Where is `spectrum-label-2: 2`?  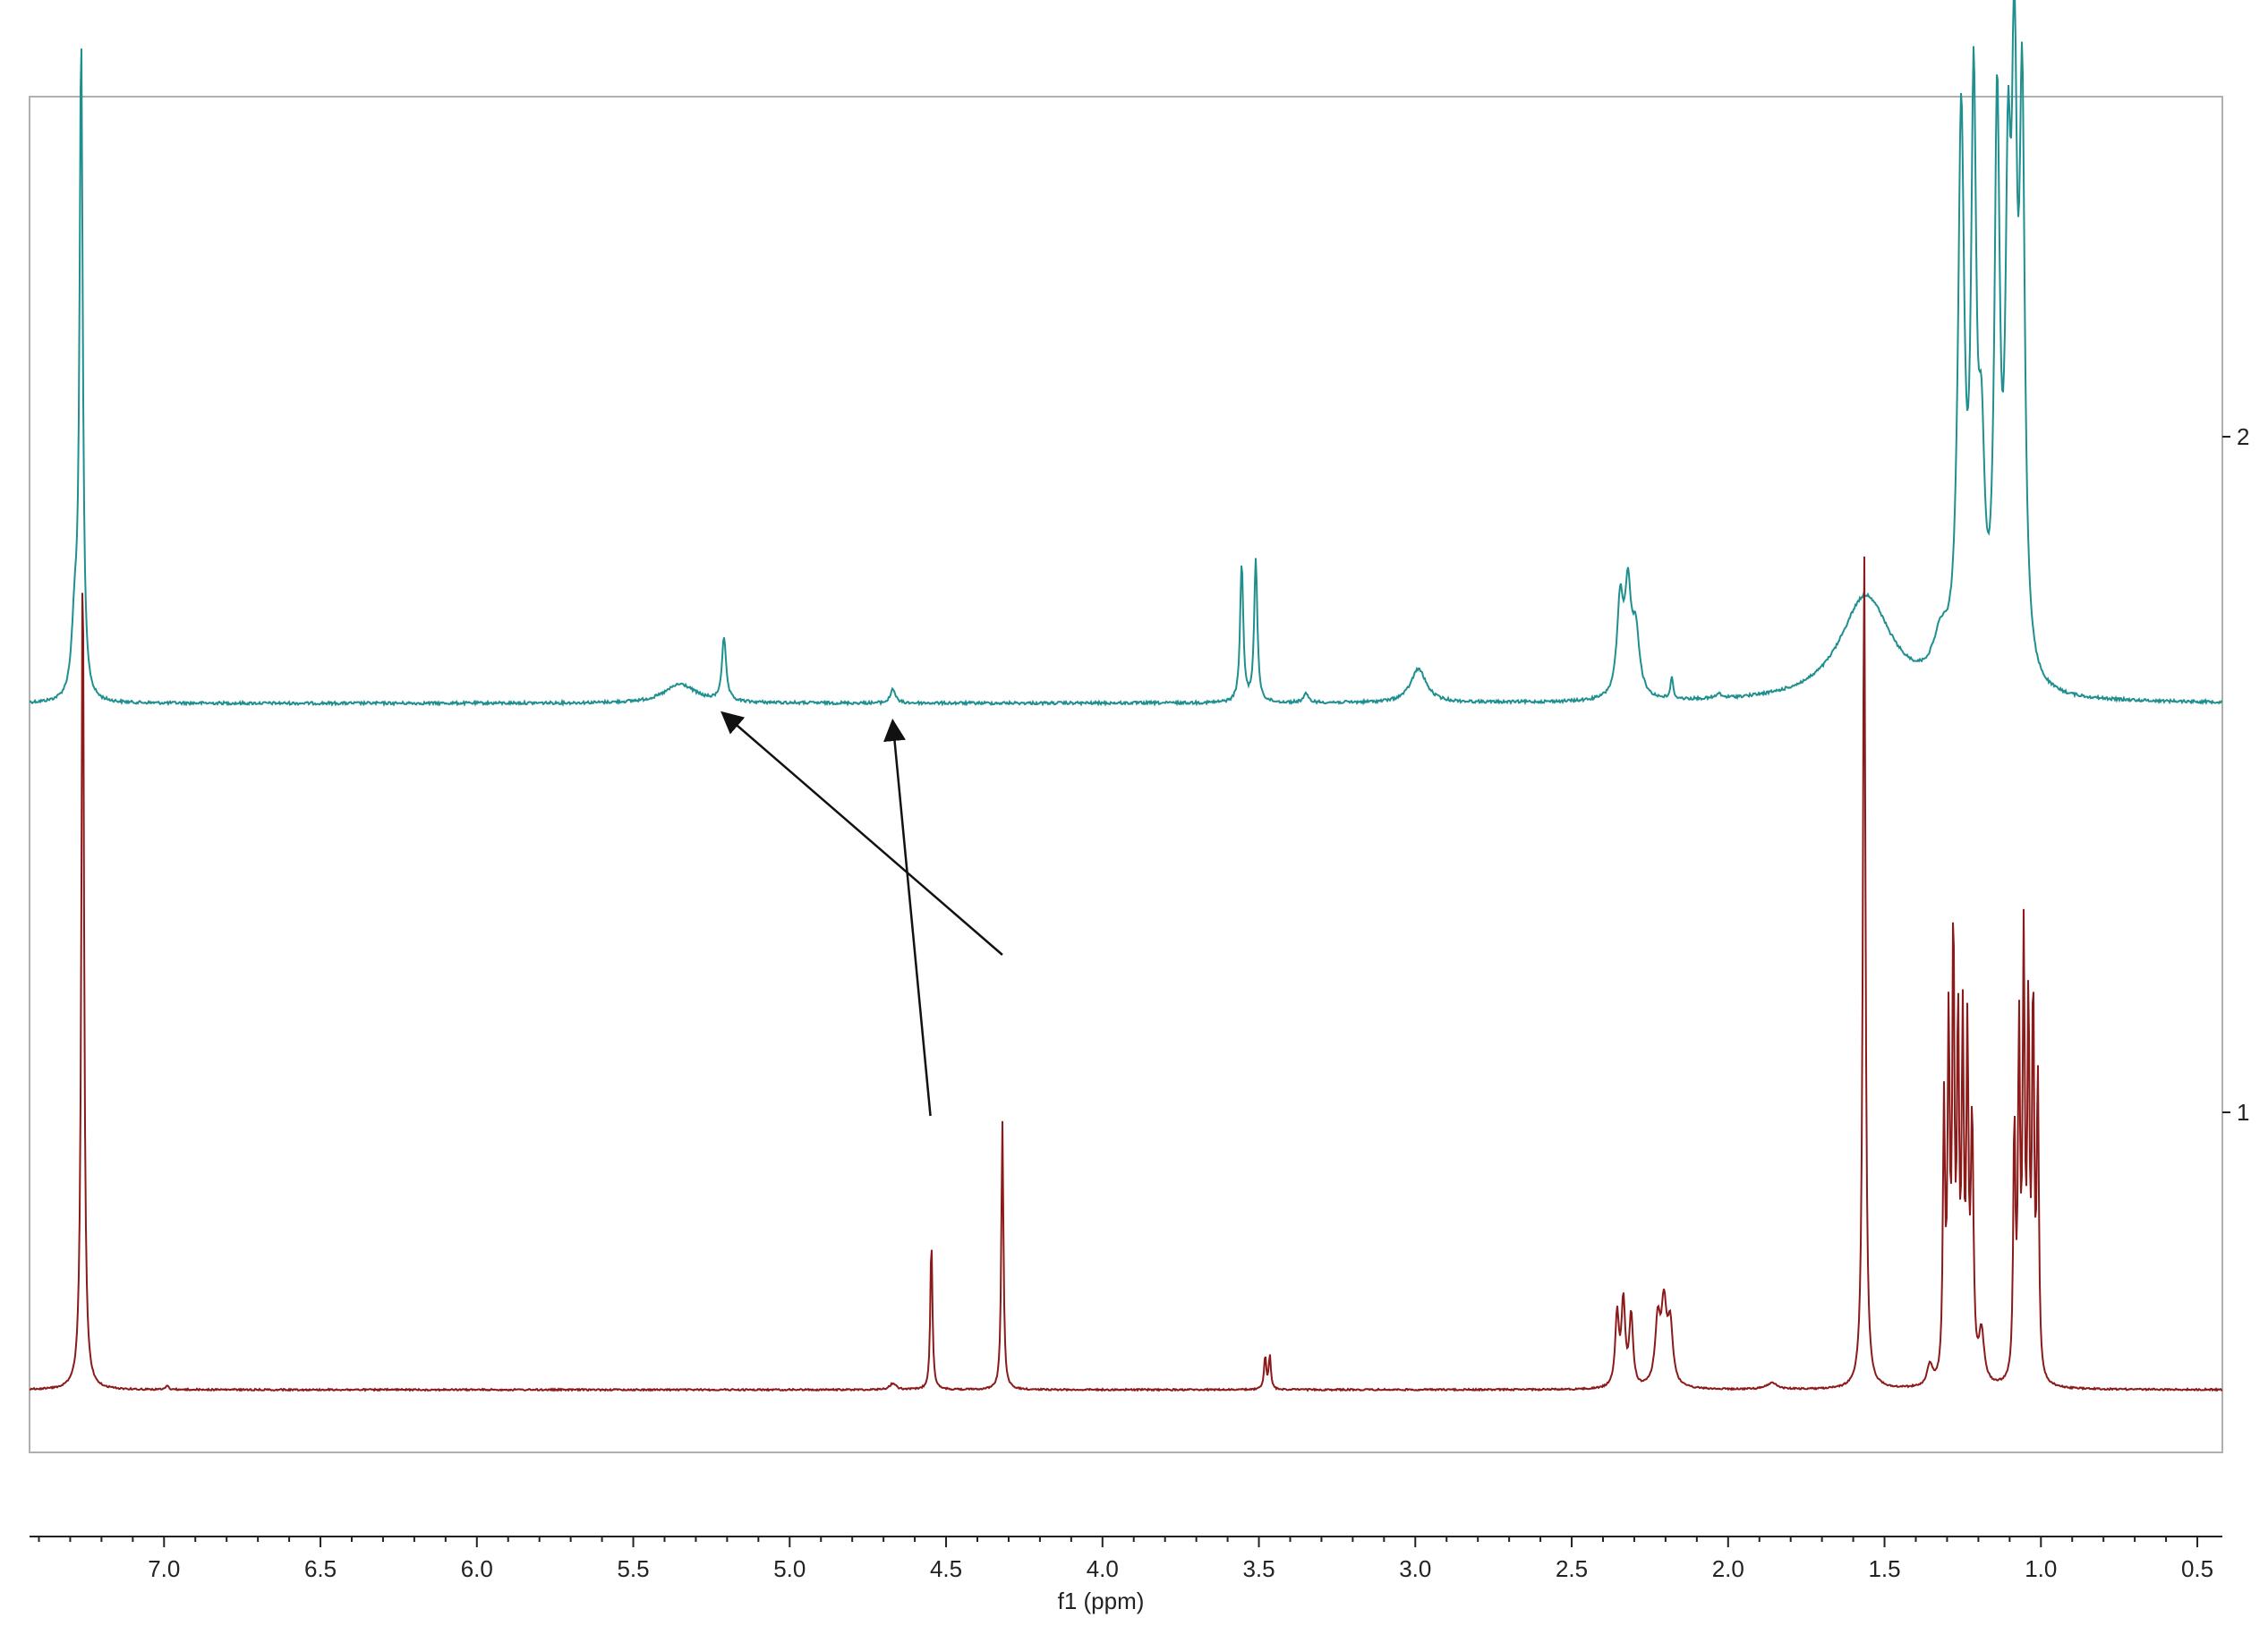
spectrum-label-2: 2 is located at coordinates (2243, 437).